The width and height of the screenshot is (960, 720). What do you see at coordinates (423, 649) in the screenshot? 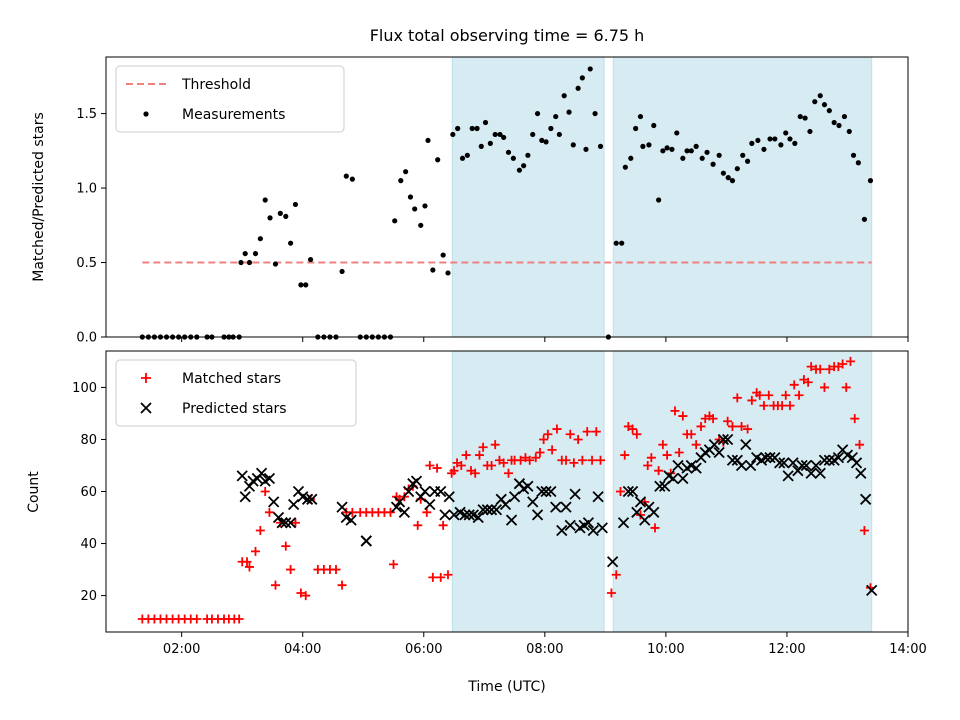
I see `bottom-x-tick-label: 06:00` at bounding box center [423, 649].